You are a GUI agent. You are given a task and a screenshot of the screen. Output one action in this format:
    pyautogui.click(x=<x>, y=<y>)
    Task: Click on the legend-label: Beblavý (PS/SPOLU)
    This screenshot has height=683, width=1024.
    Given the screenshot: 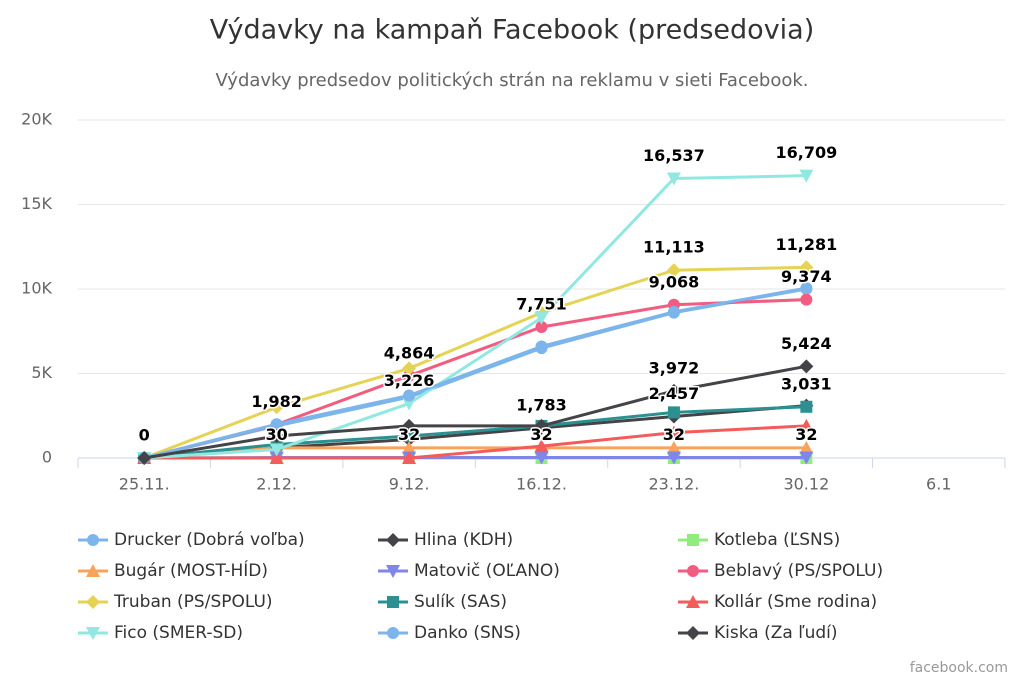 What is the action you would take?
    pyautogui.click(x=798, y=571)
    